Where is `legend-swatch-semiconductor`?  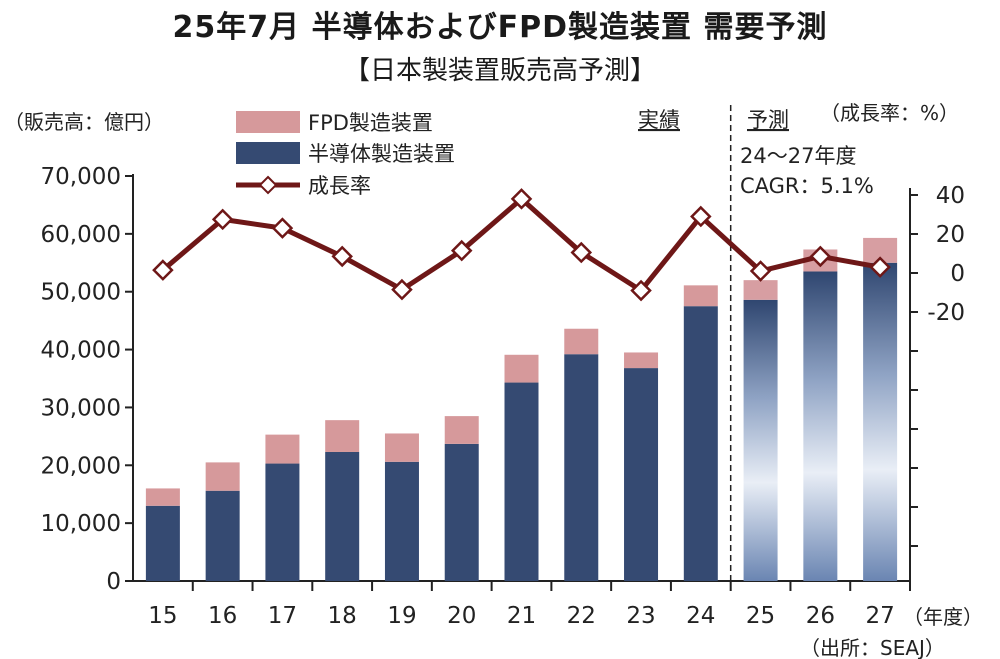 legend-swatch-semiconductor is located at coordinates (268, 153).